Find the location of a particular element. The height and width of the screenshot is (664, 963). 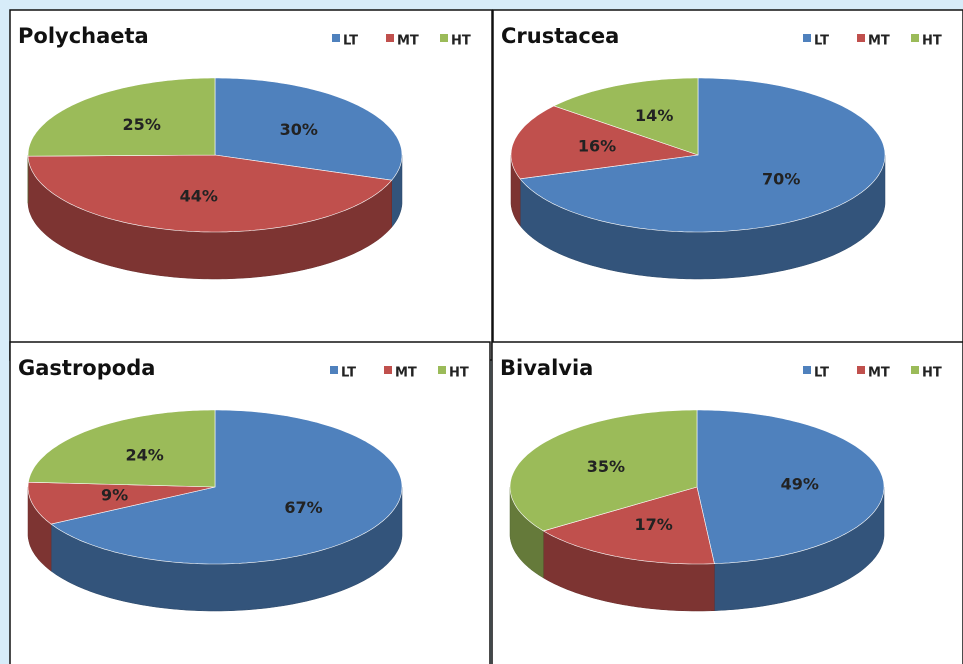

data-label: 49% is located at coordinates (800, 484).